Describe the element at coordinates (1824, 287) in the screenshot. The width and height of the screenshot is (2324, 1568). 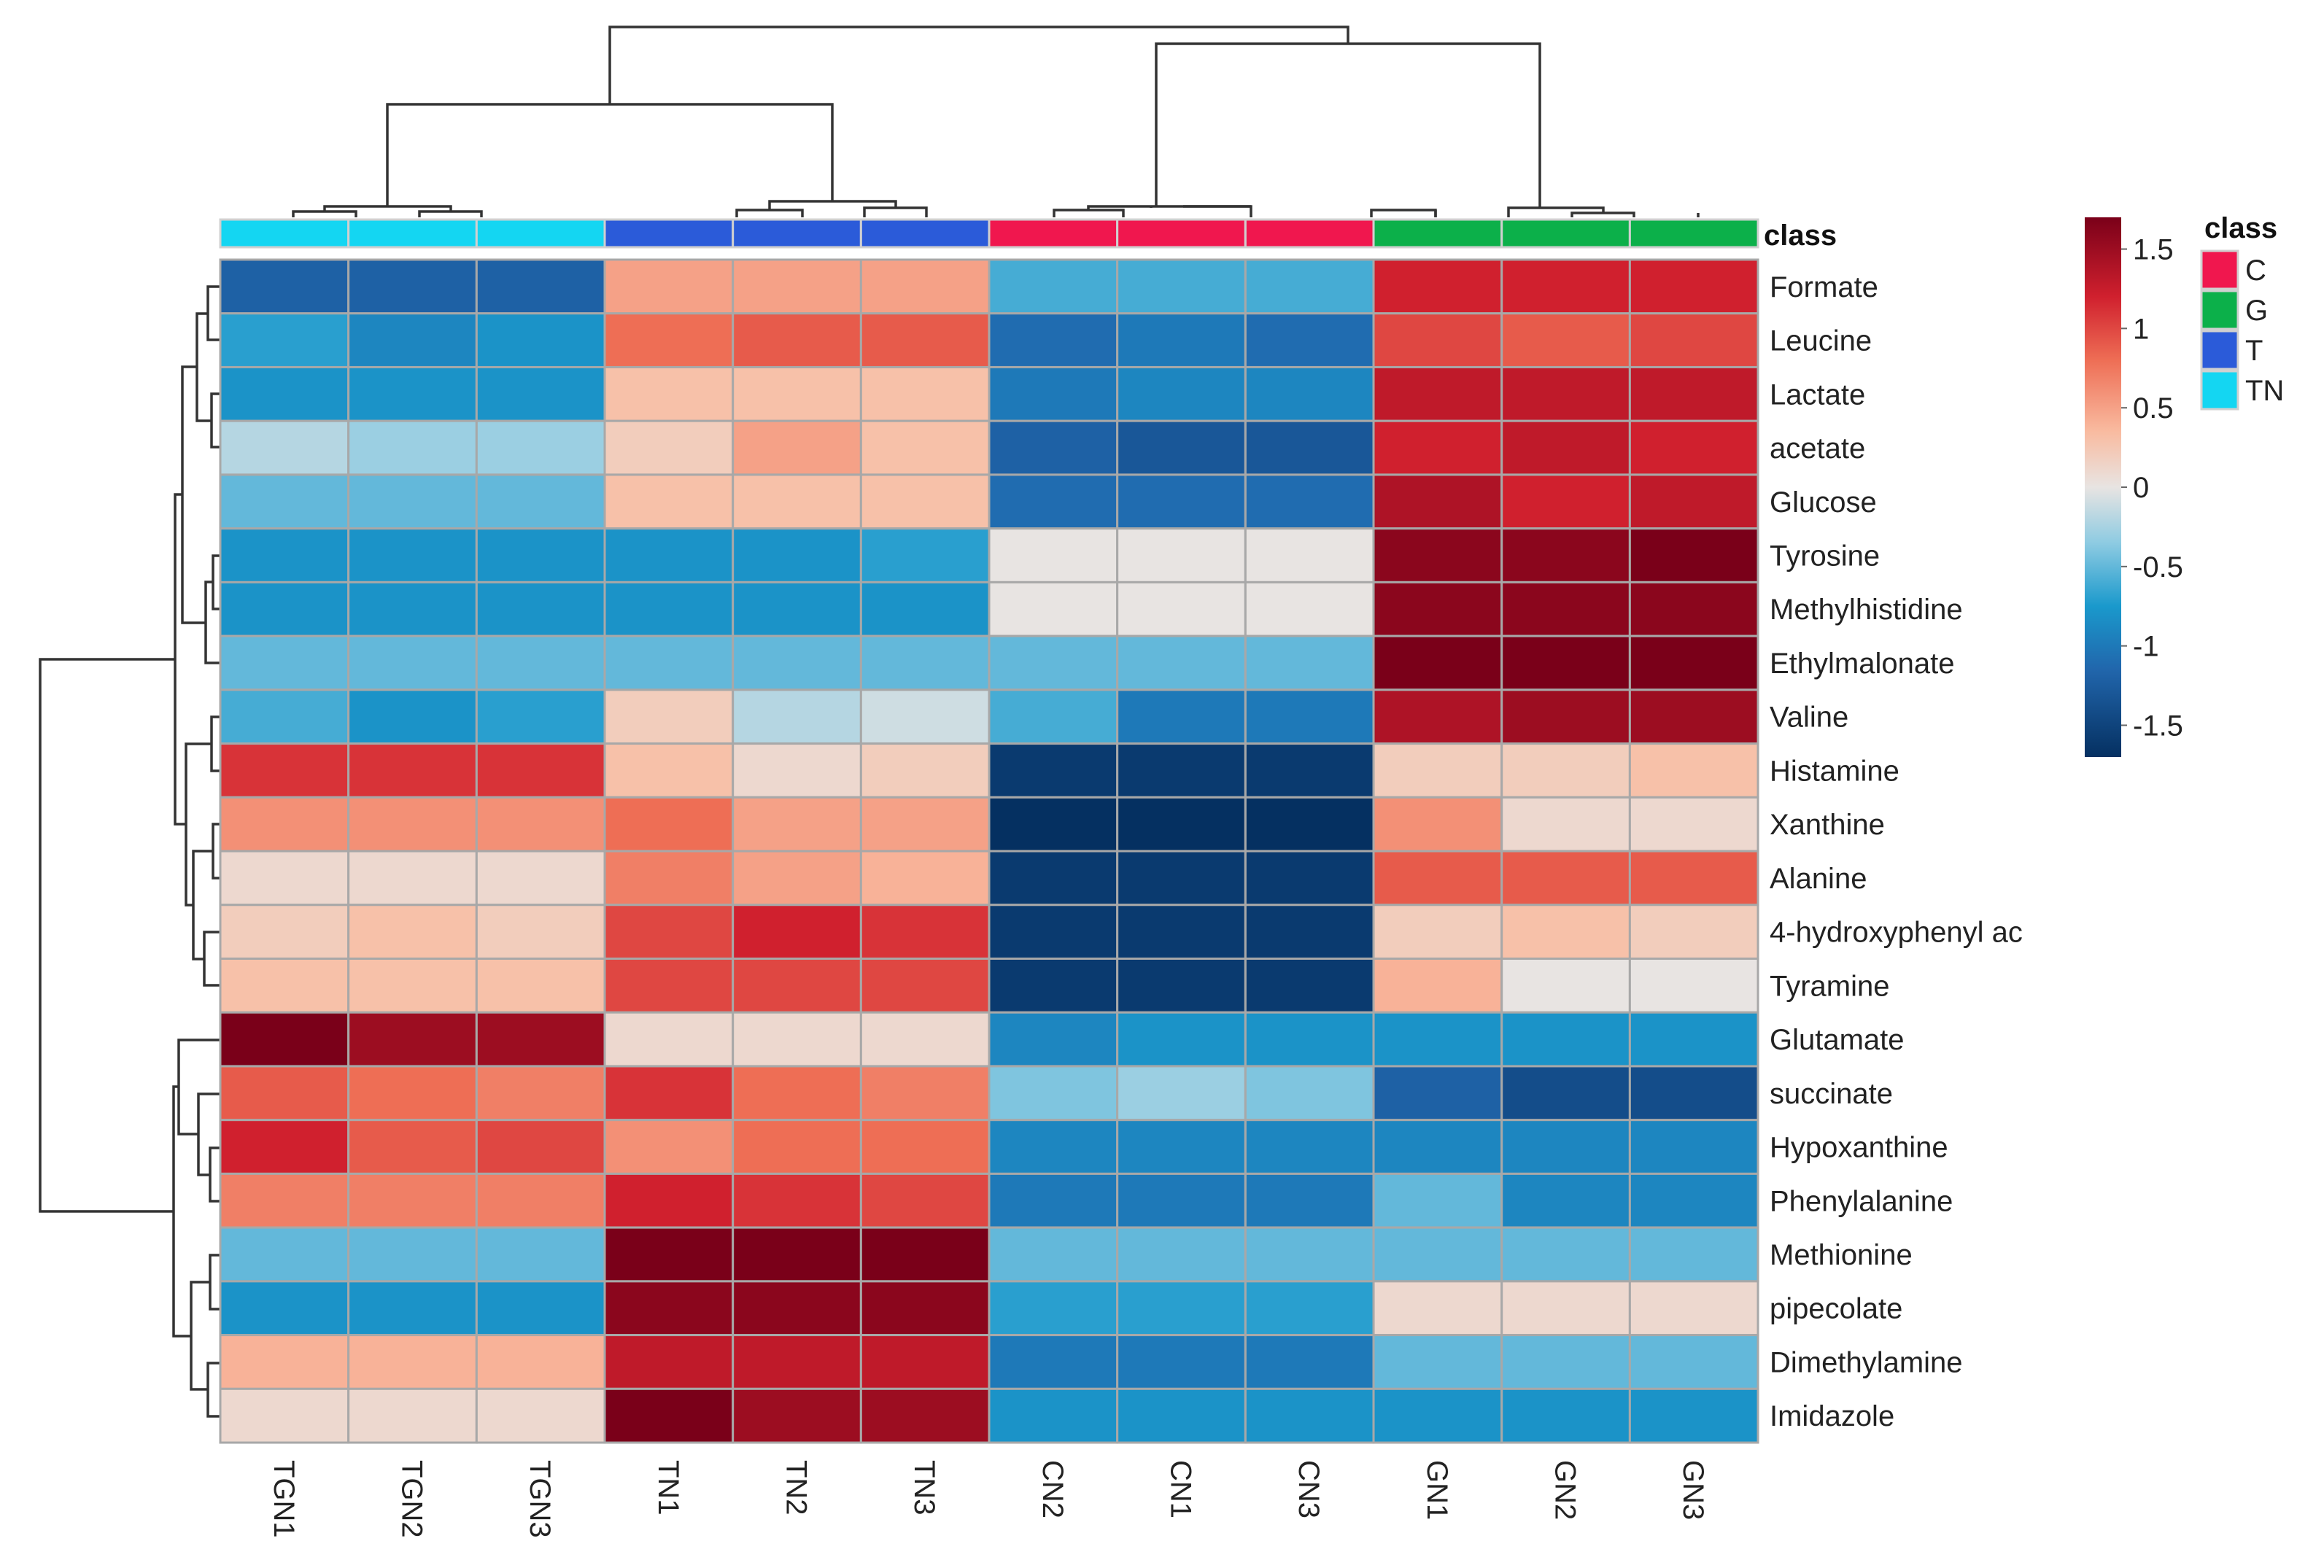
I see `row-label: Formate` at that location.